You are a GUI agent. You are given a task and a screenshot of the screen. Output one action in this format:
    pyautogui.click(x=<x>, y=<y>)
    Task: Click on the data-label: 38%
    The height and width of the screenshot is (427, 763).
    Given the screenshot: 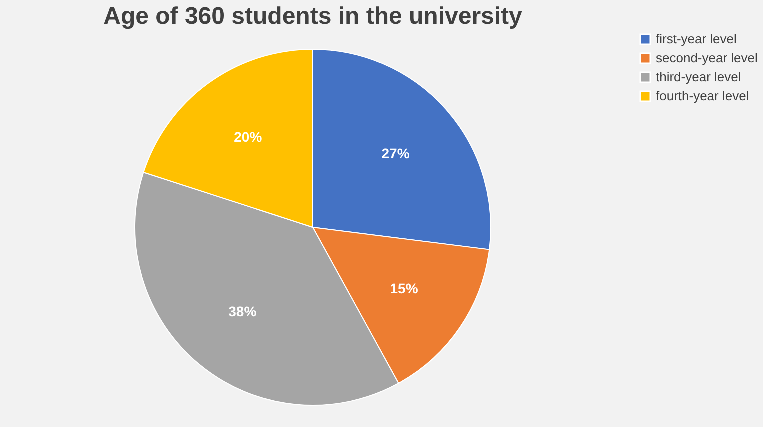 What is the action you would take?
    pyautogui.click(x=243, y=312)
    